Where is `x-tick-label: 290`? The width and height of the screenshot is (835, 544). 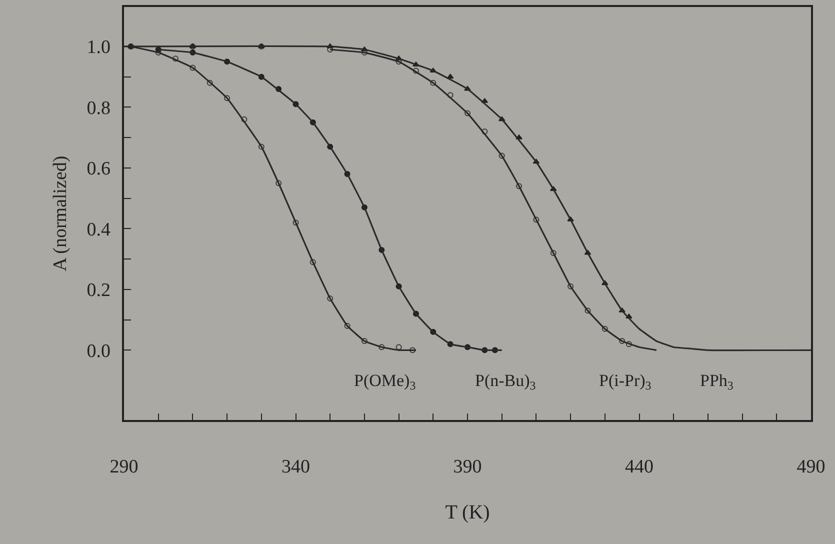
x-tick-label: 290 is located at coordinates (124, 467).